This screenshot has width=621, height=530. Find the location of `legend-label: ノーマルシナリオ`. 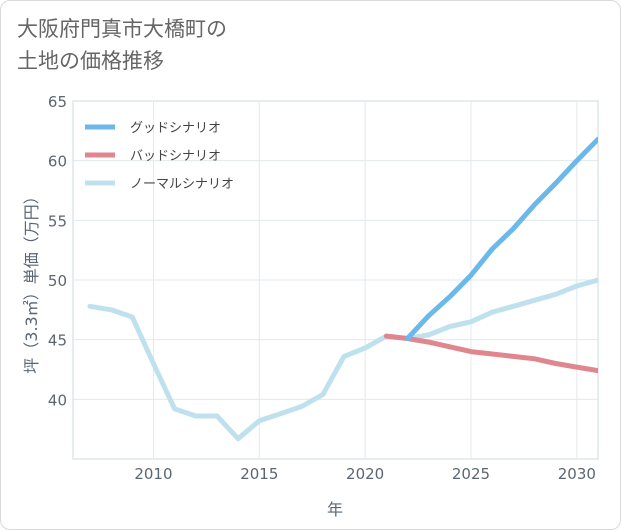

legend-label: ノーマルシナリオ is located at coordinates (182, 184).